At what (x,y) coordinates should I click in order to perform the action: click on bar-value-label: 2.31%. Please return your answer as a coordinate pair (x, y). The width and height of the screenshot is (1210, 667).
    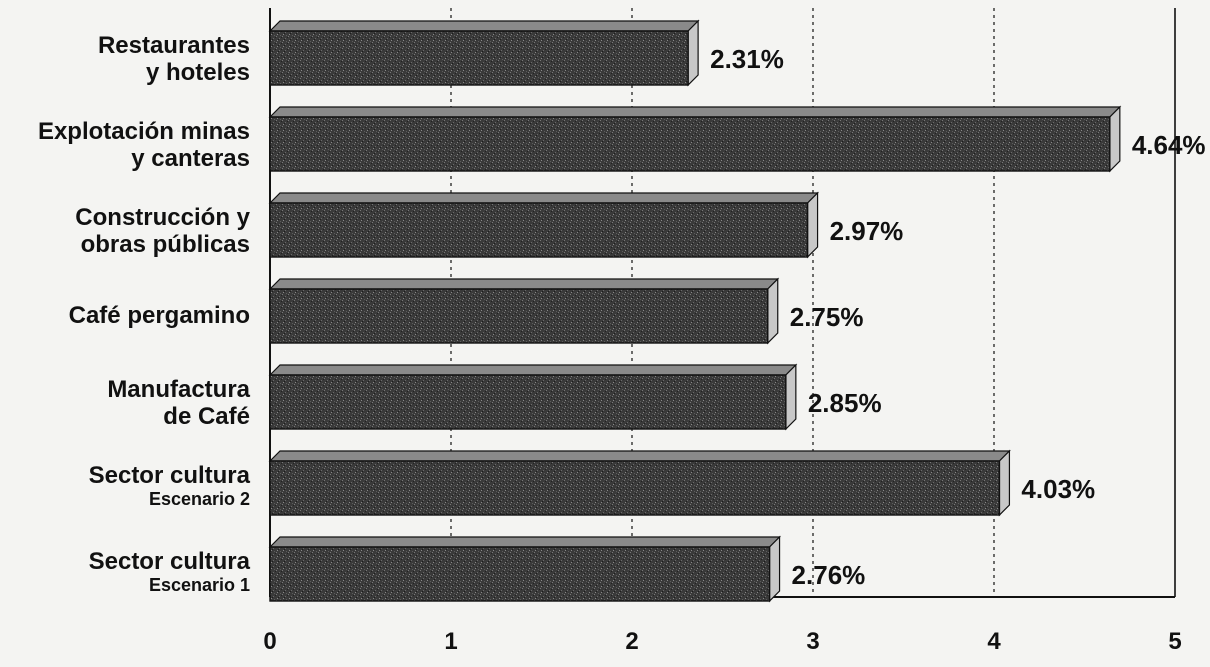
    Looking at the image, I should click on (747, 59).